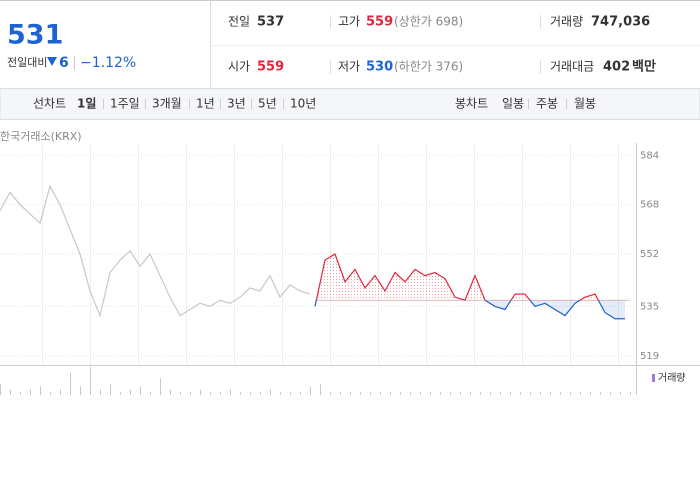 The image size is (700, 494). Describe the element at coordinates (428, 22) in the screenshot. I see `note: (상한가 698)` at that location.